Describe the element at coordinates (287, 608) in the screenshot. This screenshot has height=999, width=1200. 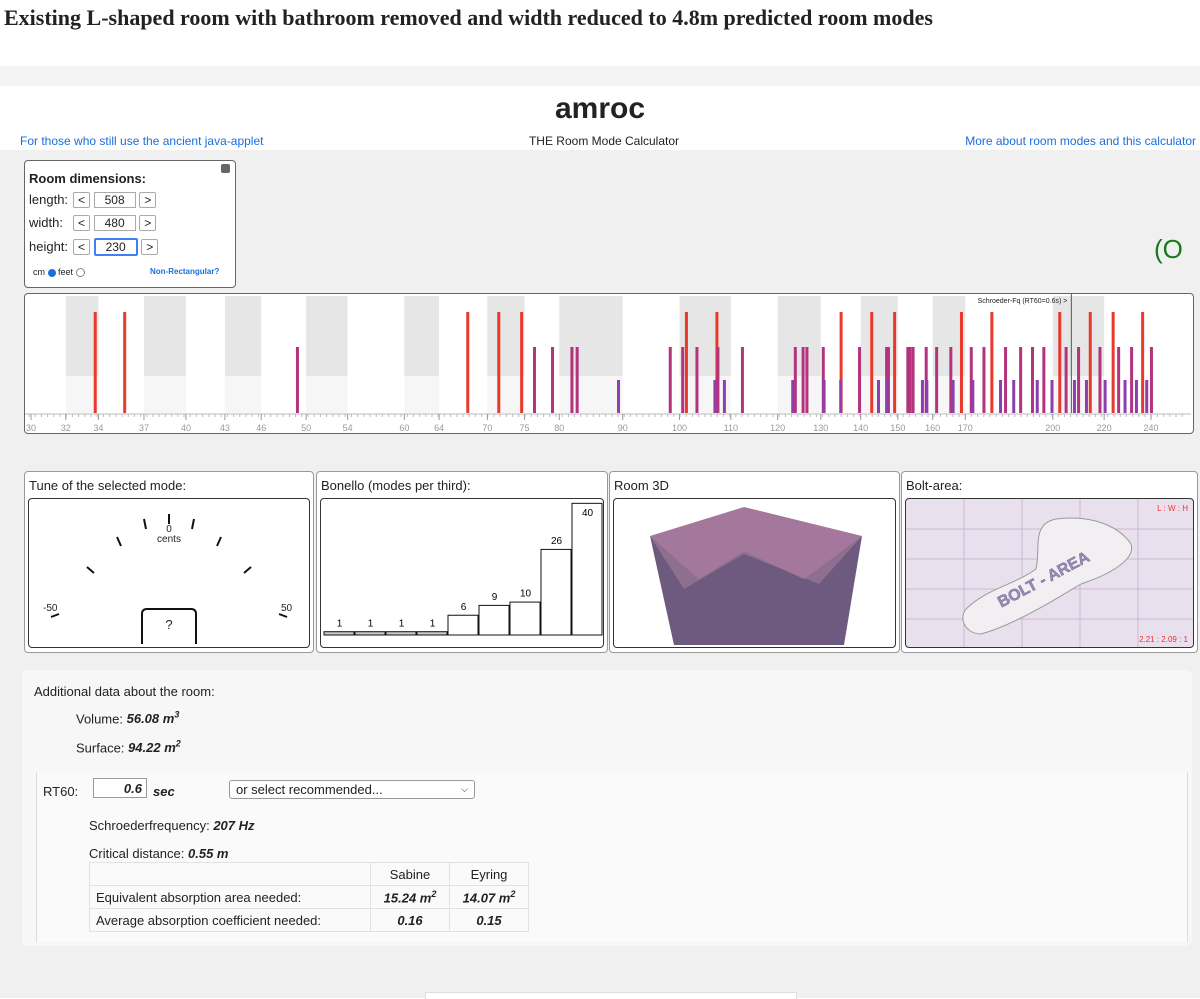
I see `gauge-max: 50` at that location.